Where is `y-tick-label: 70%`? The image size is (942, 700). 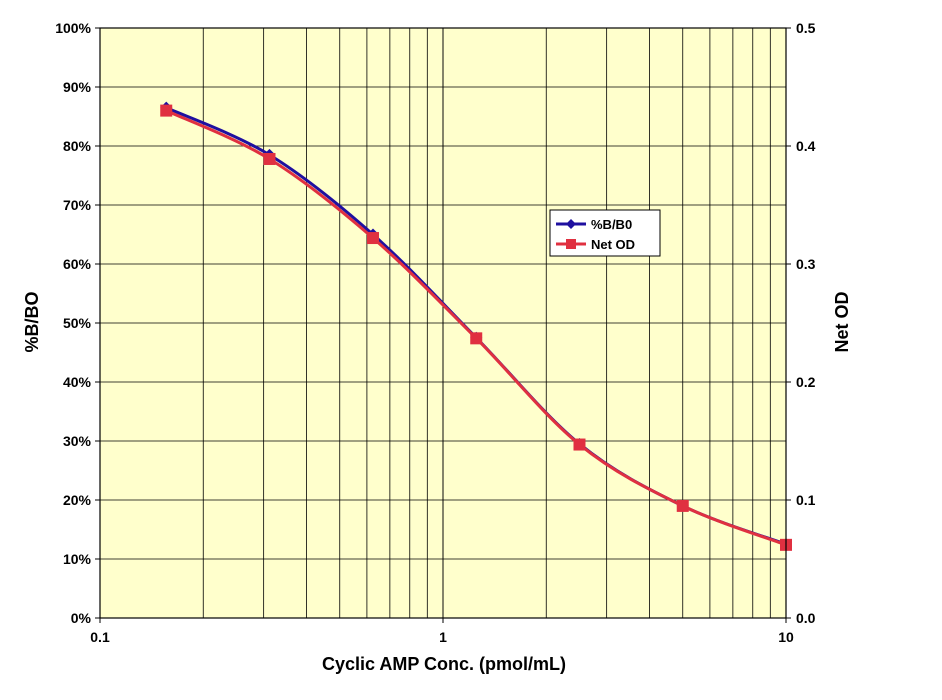 y-tick-label: 70% is located at coordinates (77, 205).